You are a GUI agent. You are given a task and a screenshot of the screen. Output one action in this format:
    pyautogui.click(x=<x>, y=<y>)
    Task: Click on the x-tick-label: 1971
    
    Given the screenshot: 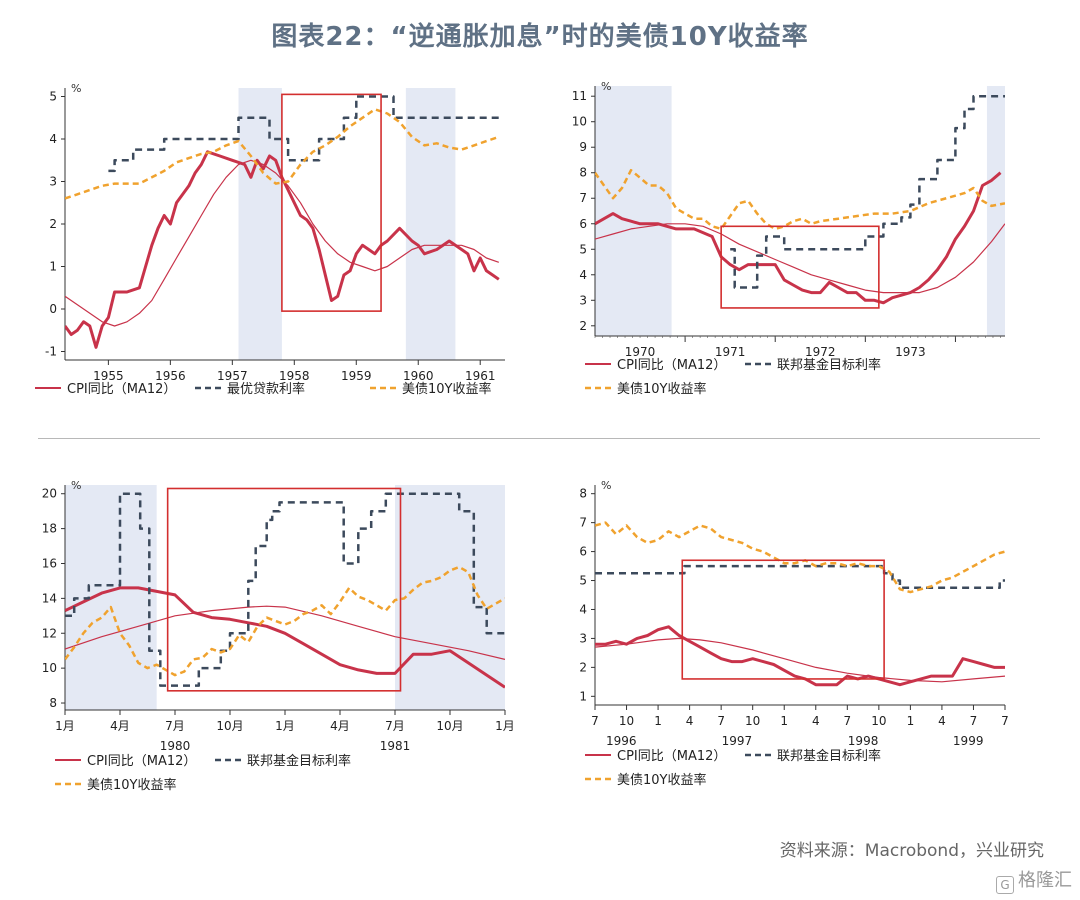 What is the action you would take?
    pyautogui.click(x=730, y=352)
    